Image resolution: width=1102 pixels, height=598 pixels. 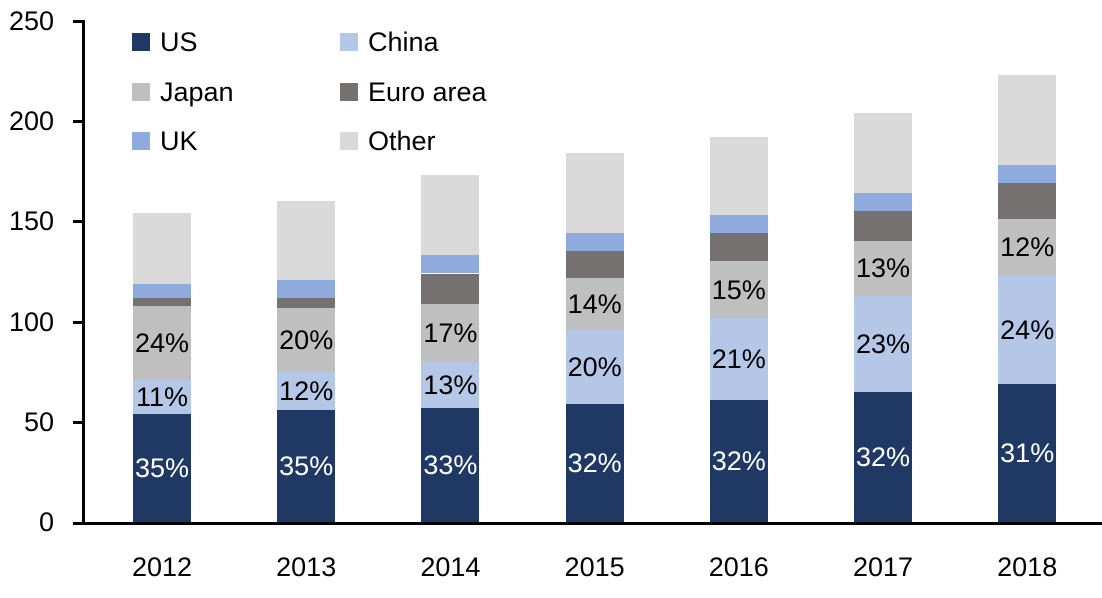 I want to click on x-tick-label: 2015, so click(x=594, y=567).